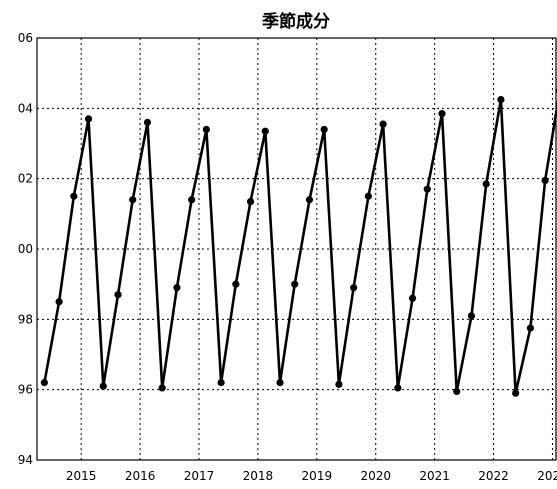 This screenshot has height=489, width=557. Describe the element at coordinates (493, 476) in the screenshot. I see `x-tick-label: 2022` at that location.